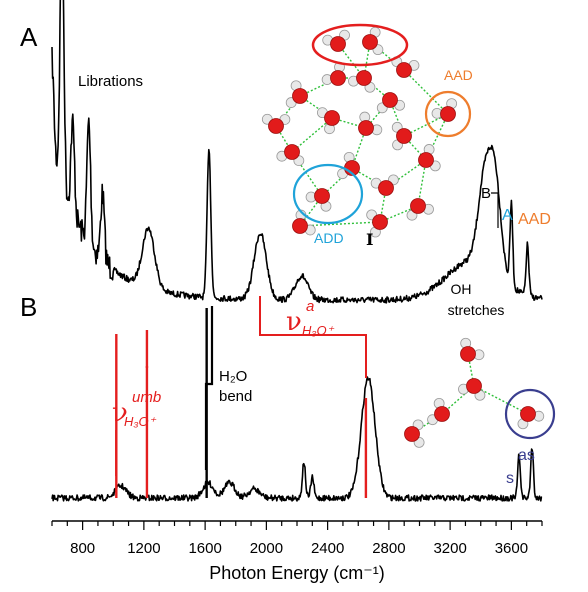  I want to click on b-peak-pointer, so click(495, 210).